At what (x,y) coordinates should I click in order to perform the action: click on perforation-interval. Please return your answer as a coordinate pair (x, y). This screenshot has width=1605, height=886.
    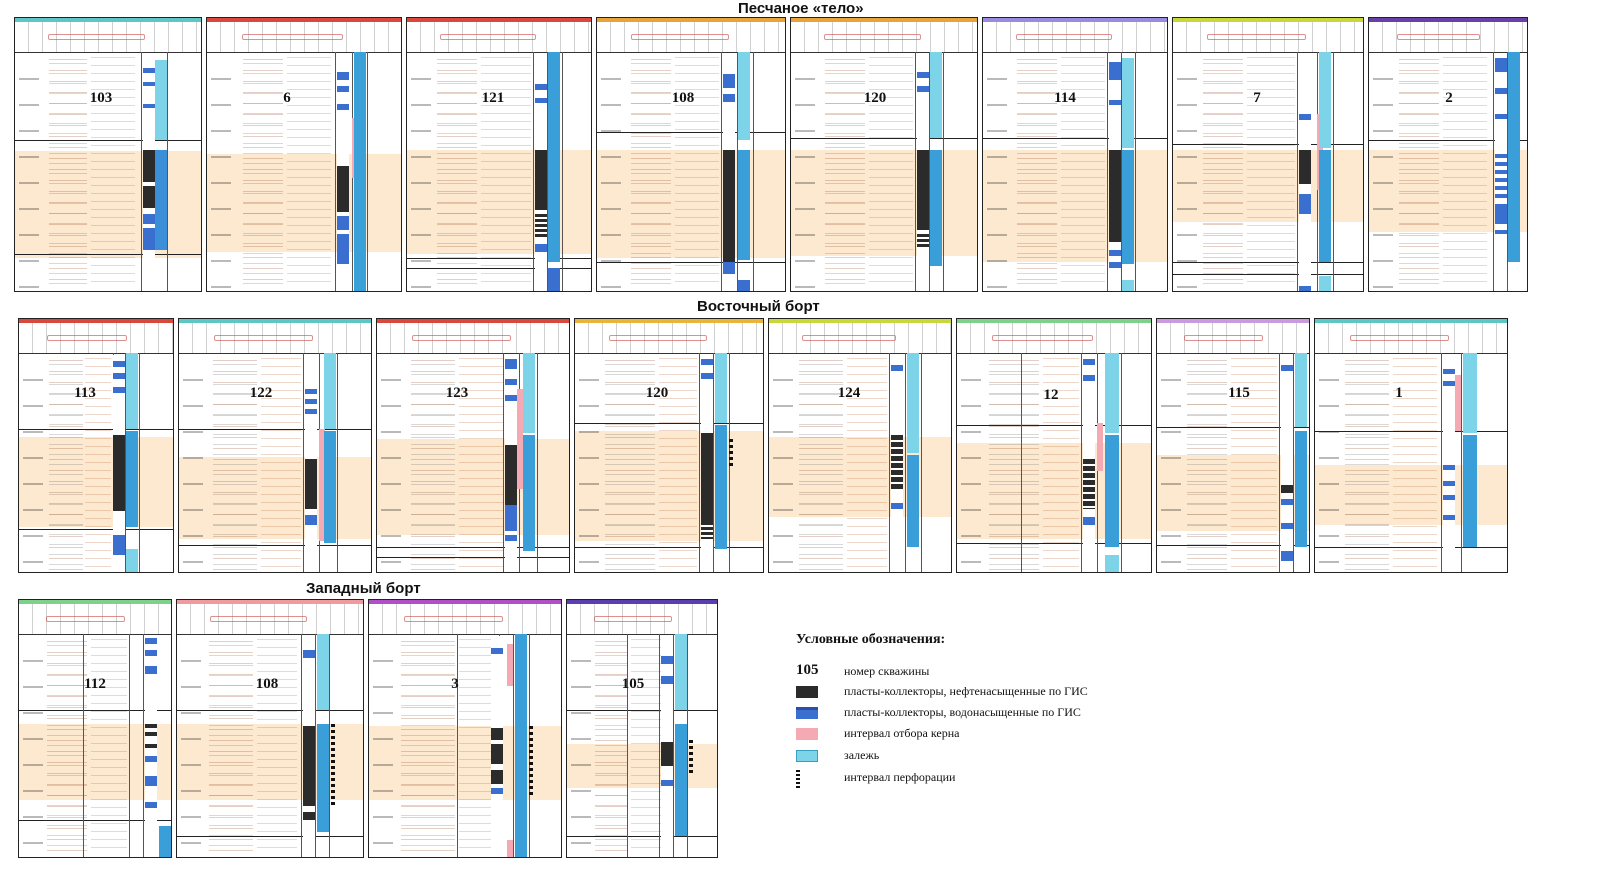
    Looking at the image, I should click on (731, 454).